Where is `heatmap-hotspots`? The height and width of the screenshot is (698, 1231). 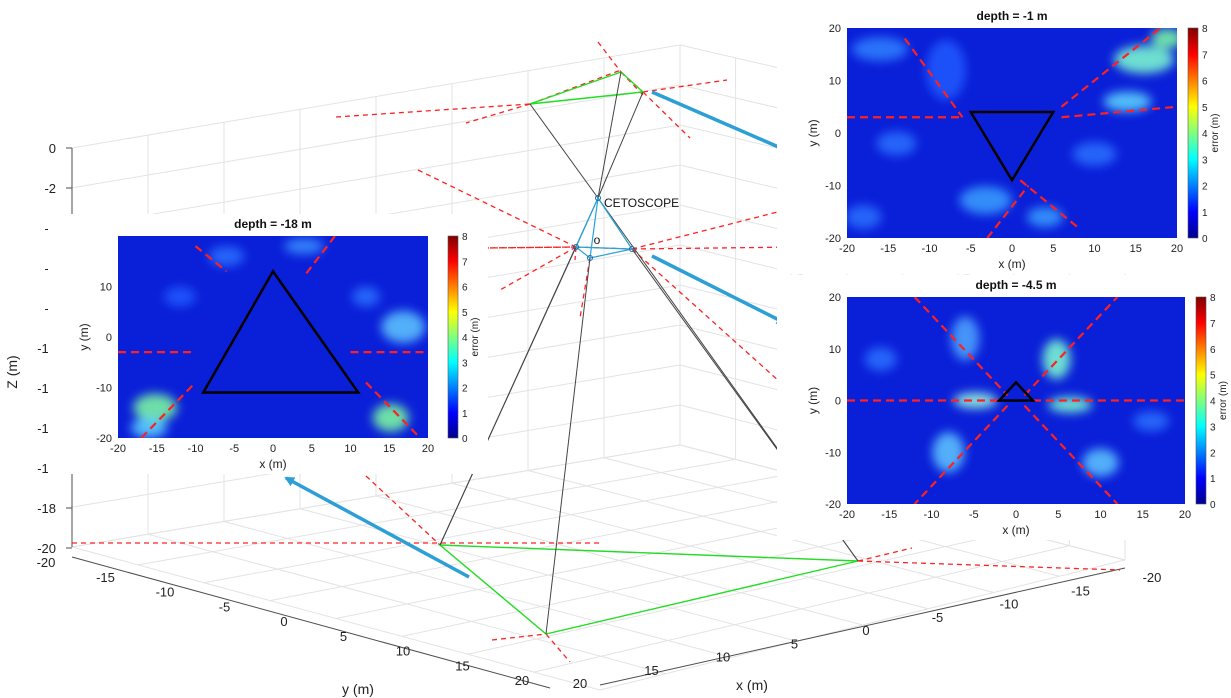
heatmap-hotspots is located at coordinates (1017, 396).